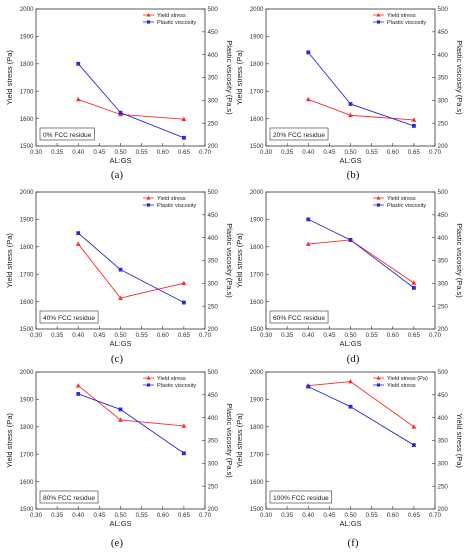 The width and height of the screenshot is (464, 555). I want to click on x-tick-label: 0.30, so click(266, 152).